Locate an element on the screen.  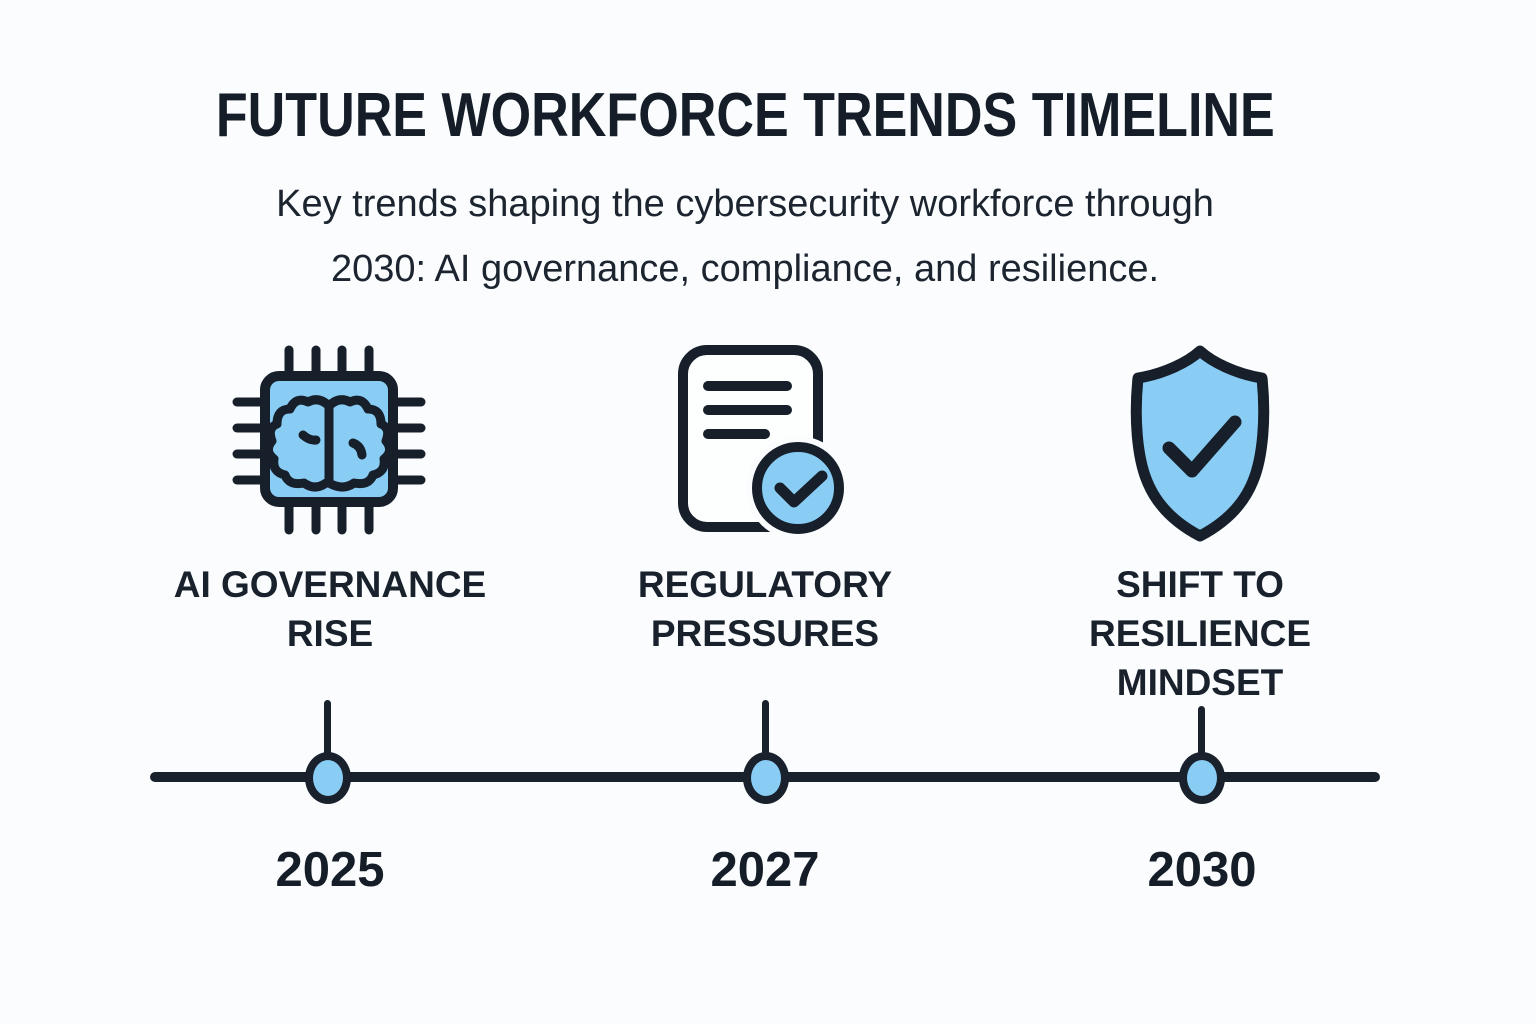
shield-check-icon is located at coordinates (1200, 450).